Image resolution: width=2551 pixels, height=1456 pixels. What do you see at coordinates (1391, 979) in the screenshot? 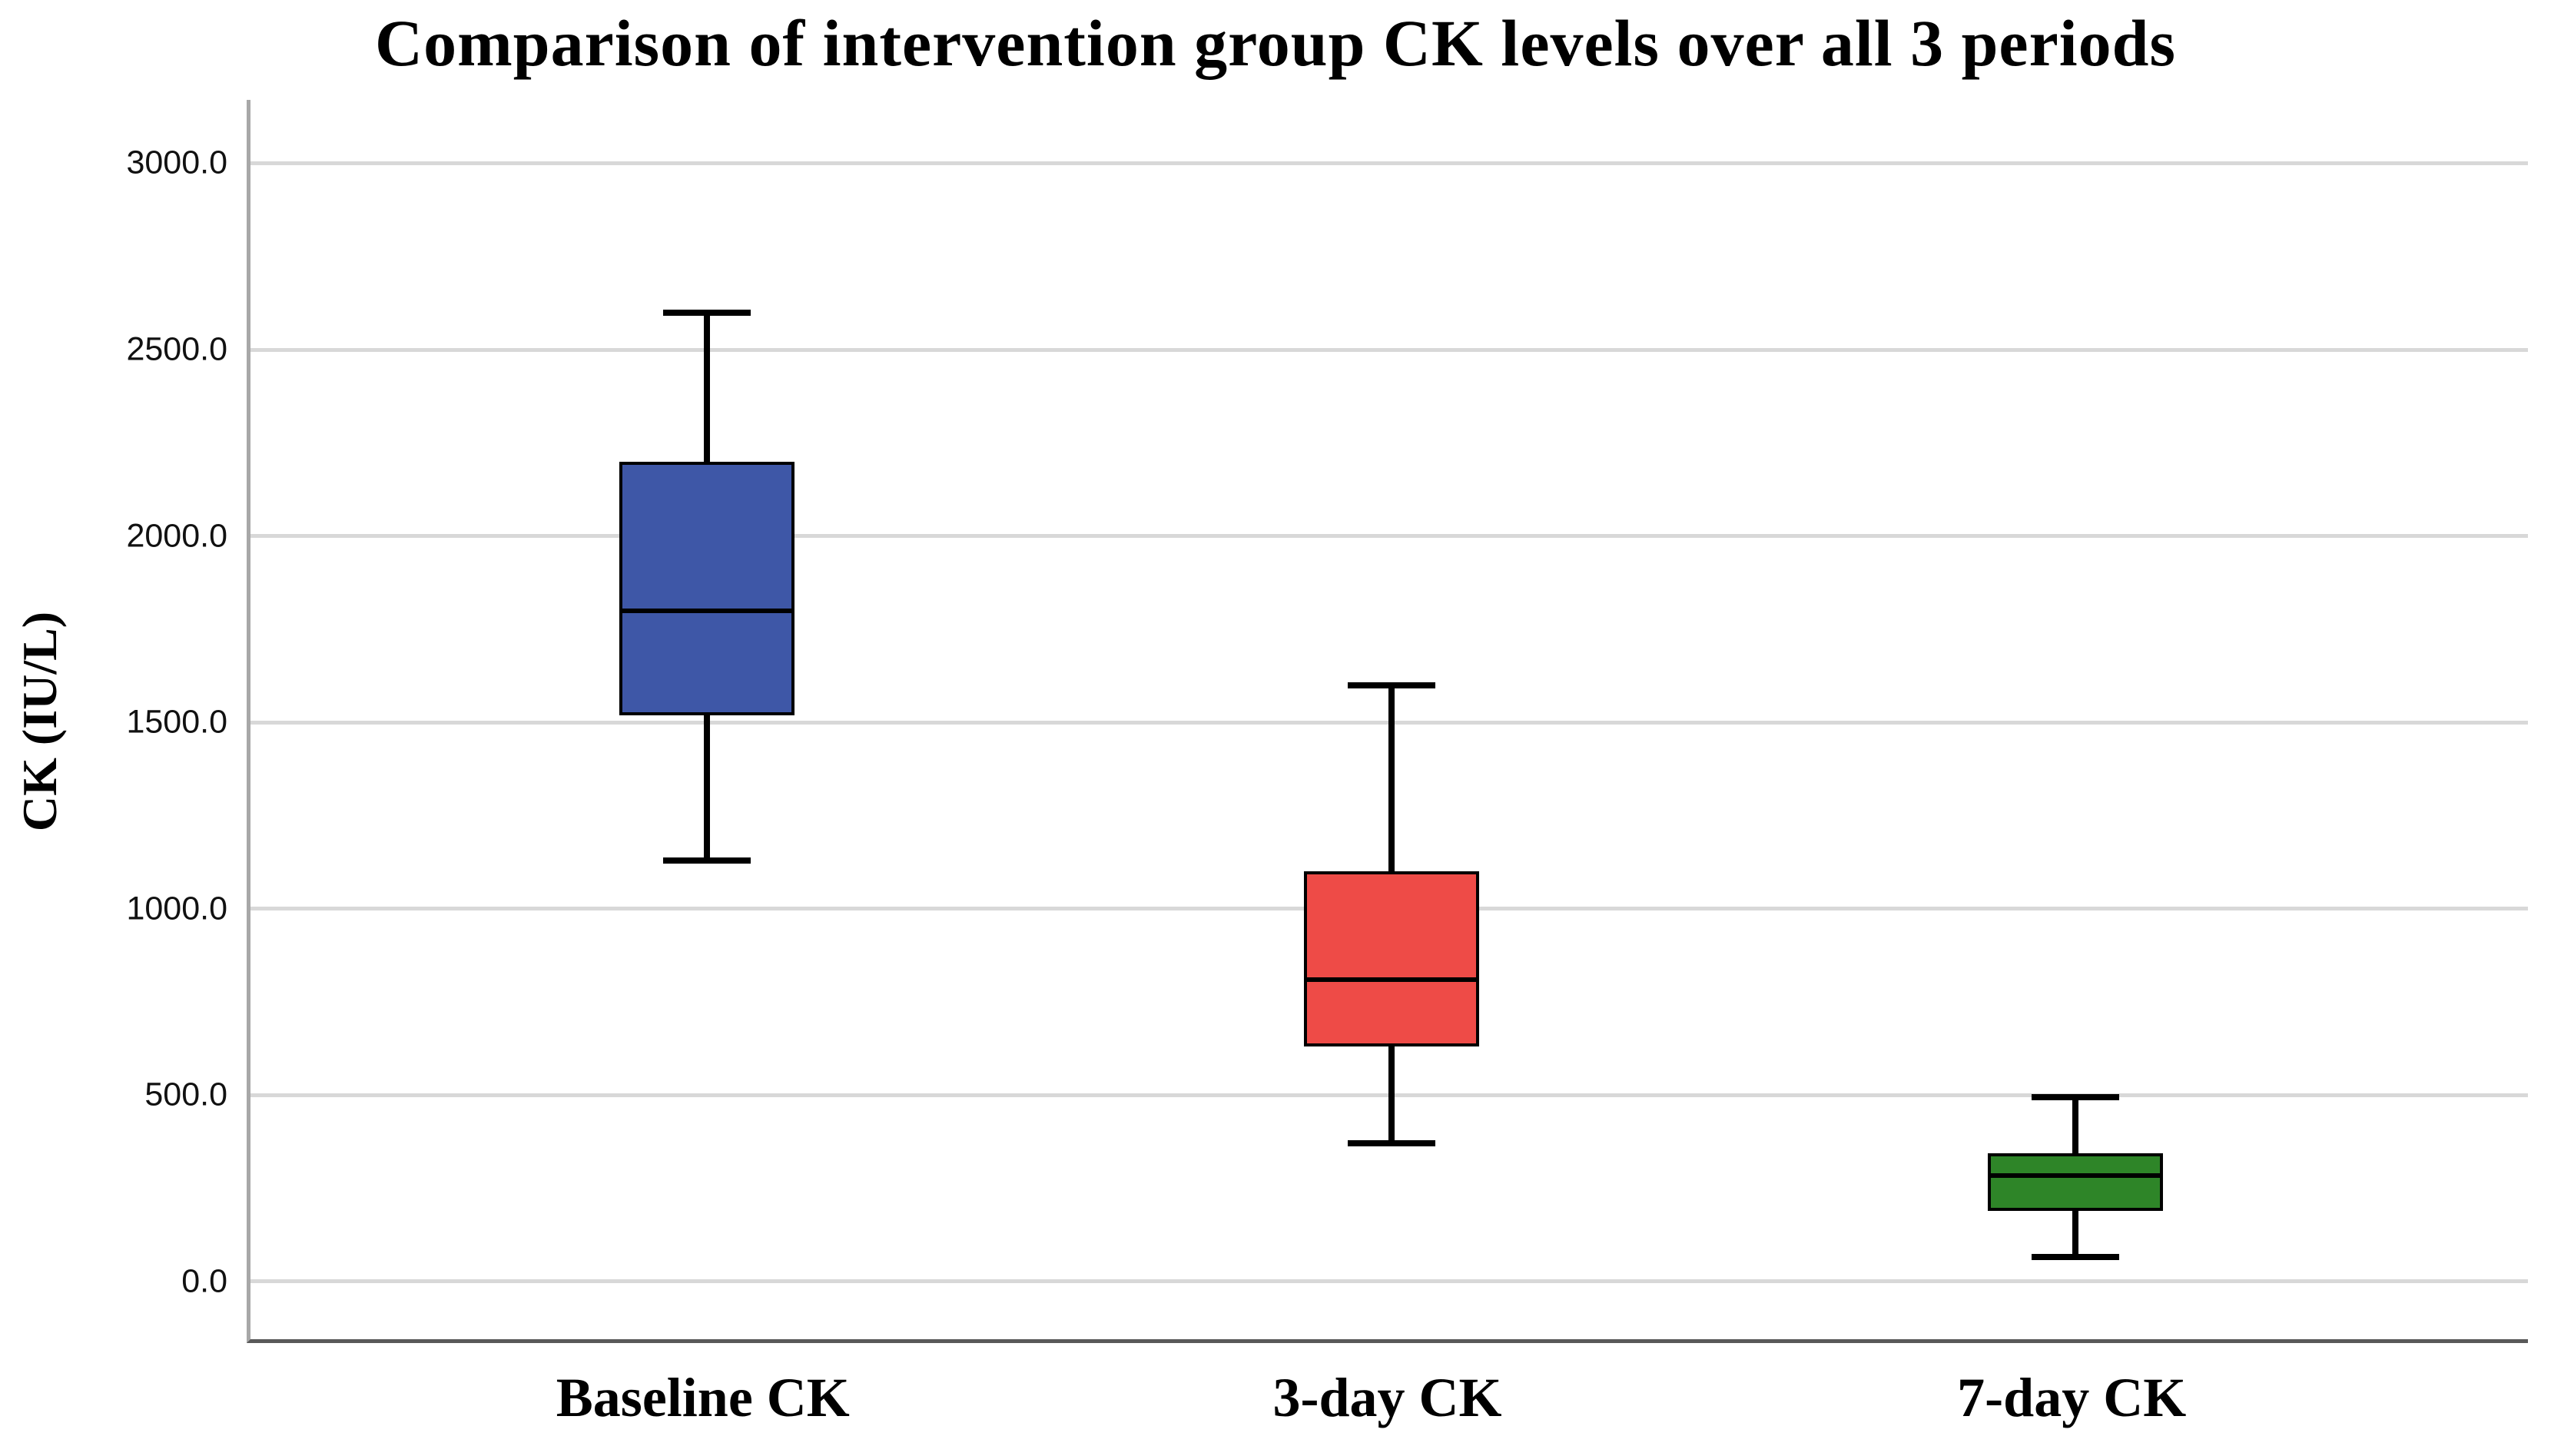
I see `median-line-3-day-ck` at bounding box center [1391, 979].